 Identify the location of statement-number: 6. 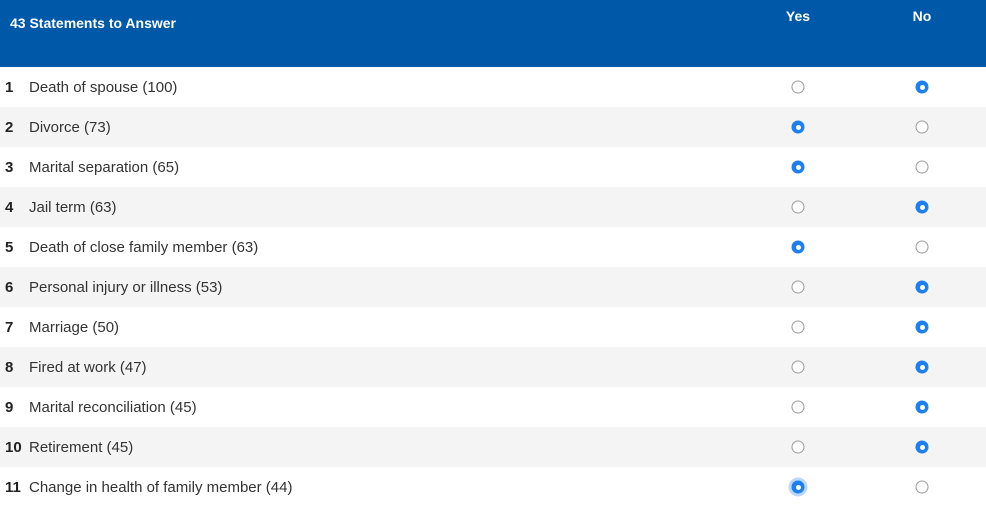
(9, 287).